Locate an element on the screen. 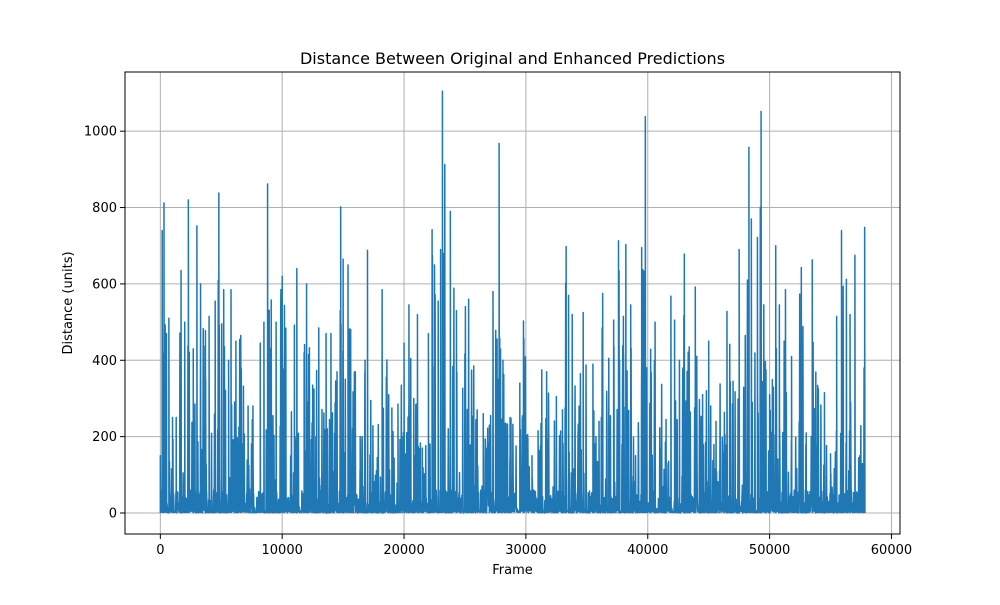 This screenshot has width=1000, height=605. x-axis-label: Frame is located at coordinates (512, 570).